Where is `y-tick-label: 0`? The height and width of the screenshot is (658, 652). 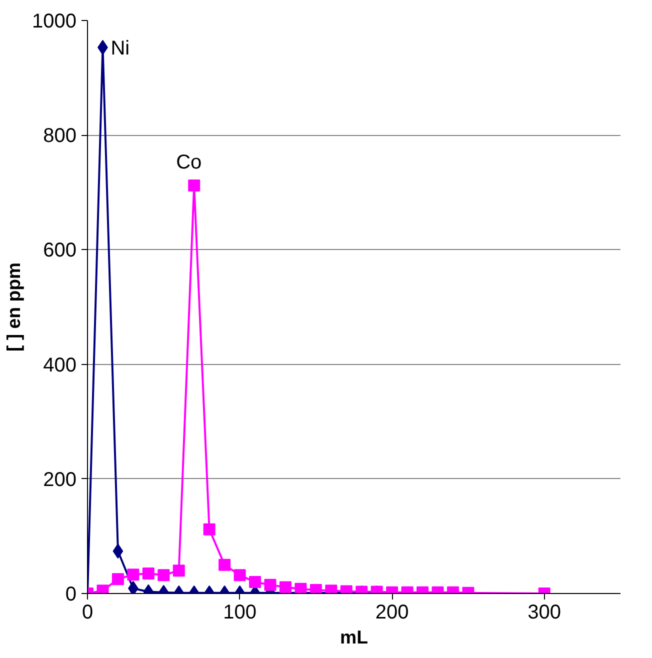 y-tick-label: 0 is located at coordinates (70, 595).